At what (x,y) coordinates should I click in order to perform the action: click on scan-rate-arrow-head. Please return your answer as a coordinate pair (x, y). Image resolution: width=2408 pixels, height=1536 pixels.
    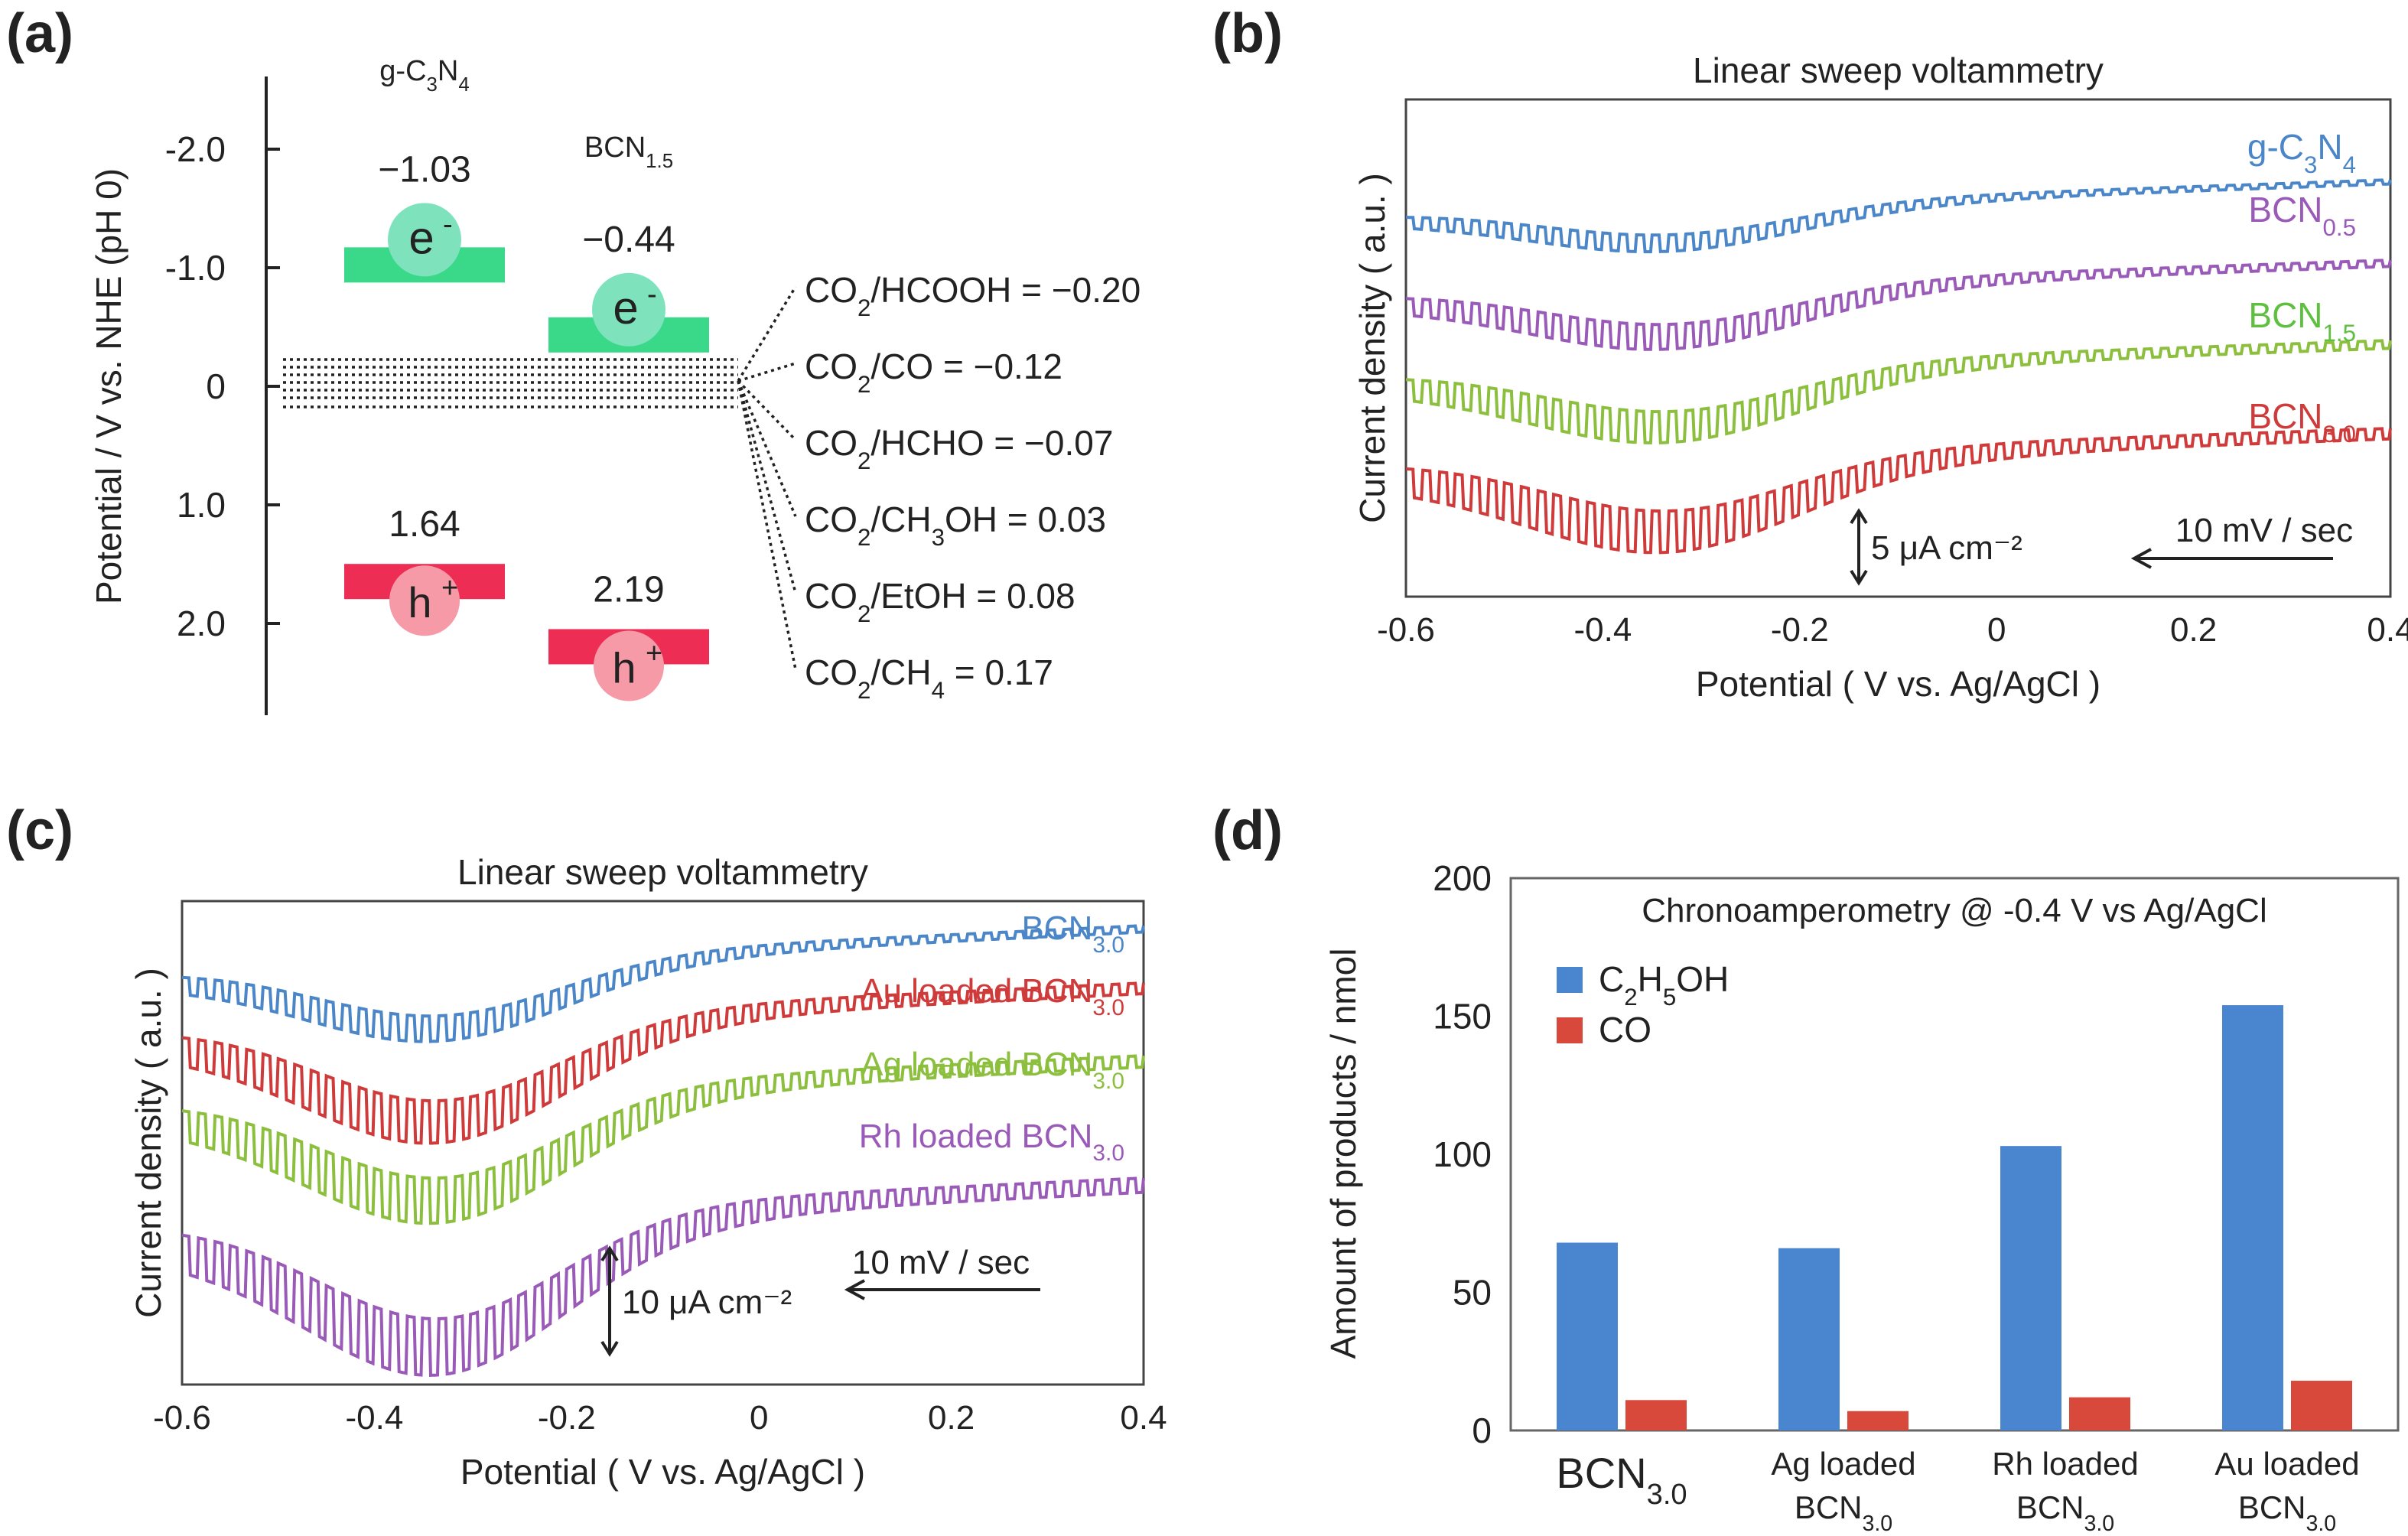
    Looking at the image, I should click on (855, 1289).